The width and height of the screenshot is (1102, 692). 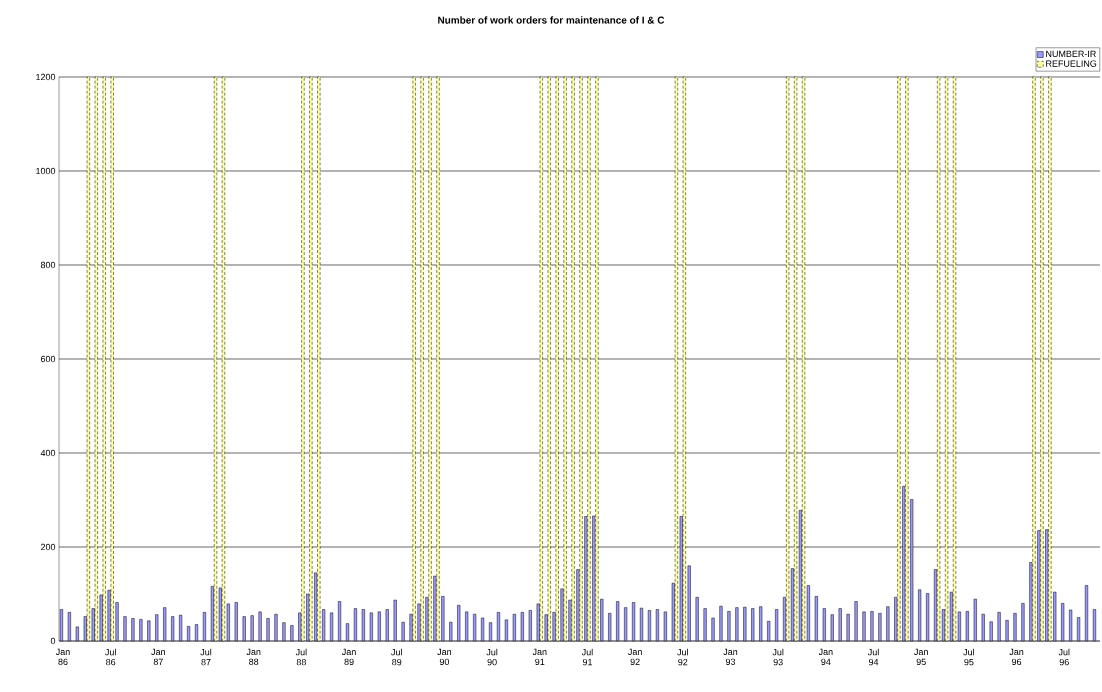 What do you see at coordinates (682, 657) in the screenshot?
I see `x-tick-label: Jul 92` at bounding box center [682, 657].